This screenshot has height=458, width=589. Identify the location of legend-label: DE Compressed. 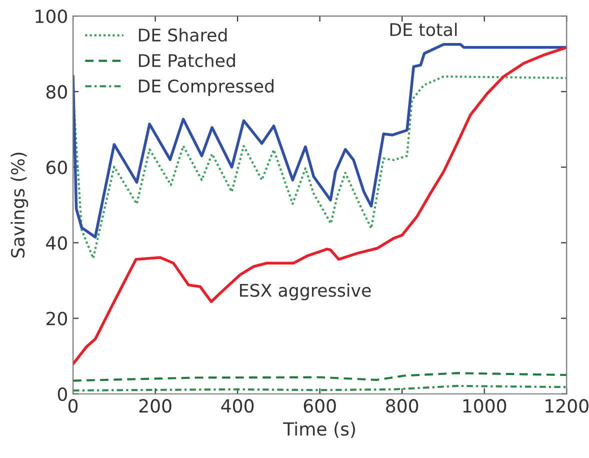
(206, 87).